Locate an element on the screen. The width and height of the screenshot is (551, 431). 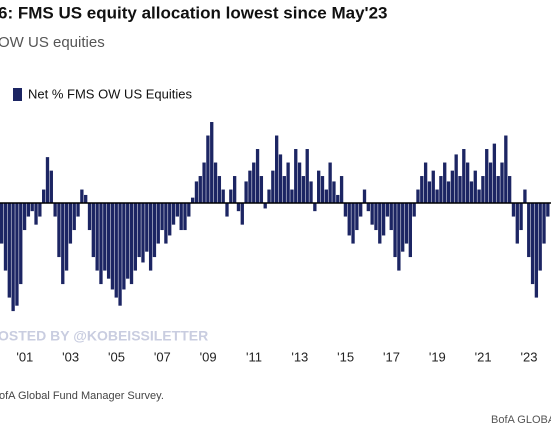
x-tick-label: '21 is located at coordinates (483, 356).